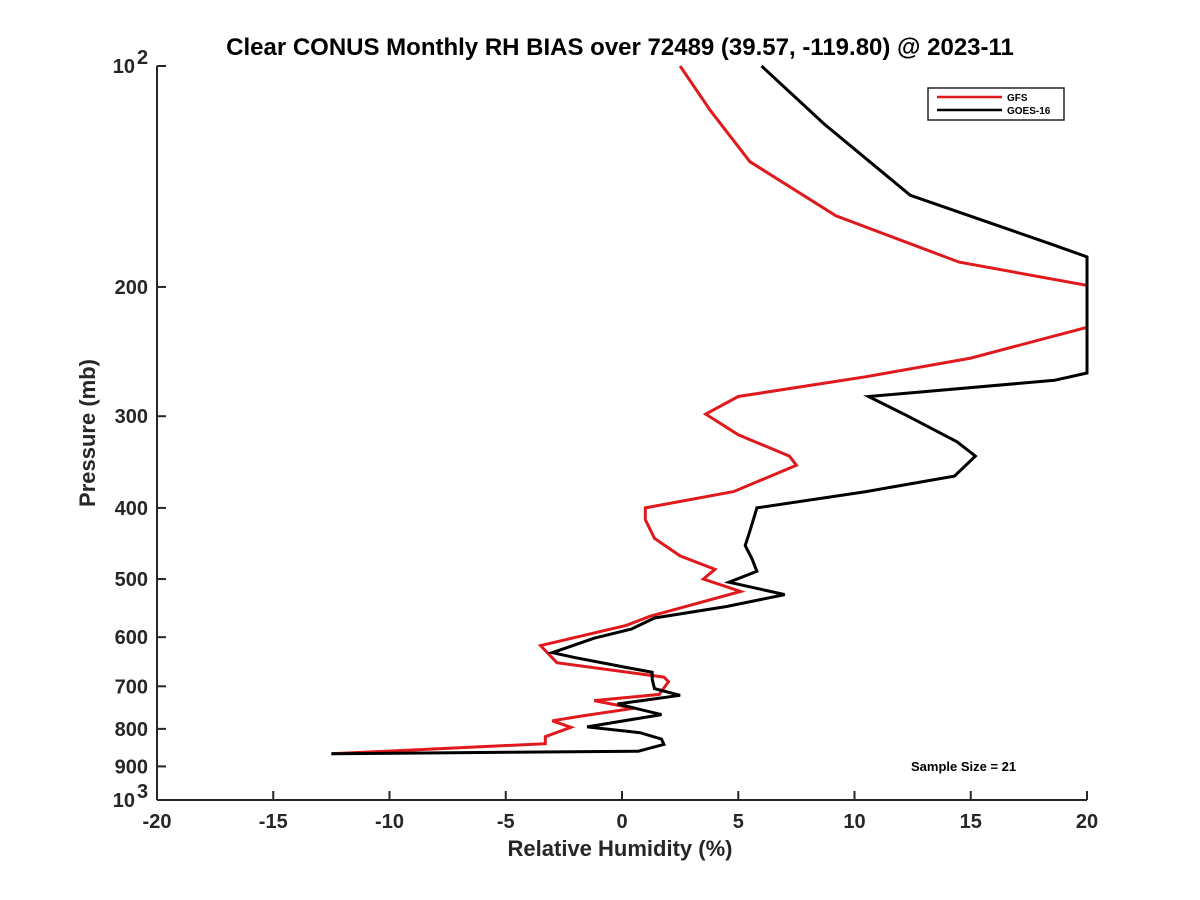  What do you see at coordinates (87, 433) in the screenshot?
I see `y-axis-label: Pressure (mb)` at bounding box center [87, 433].